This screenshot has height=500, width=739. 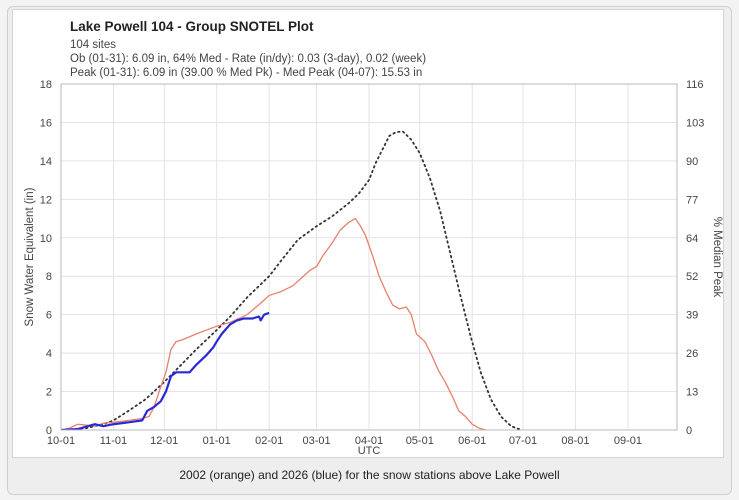 What do you see at coordinates (165, 370) in the screenshot?
I see `series-line-2026` at bounding box center [165, 370].